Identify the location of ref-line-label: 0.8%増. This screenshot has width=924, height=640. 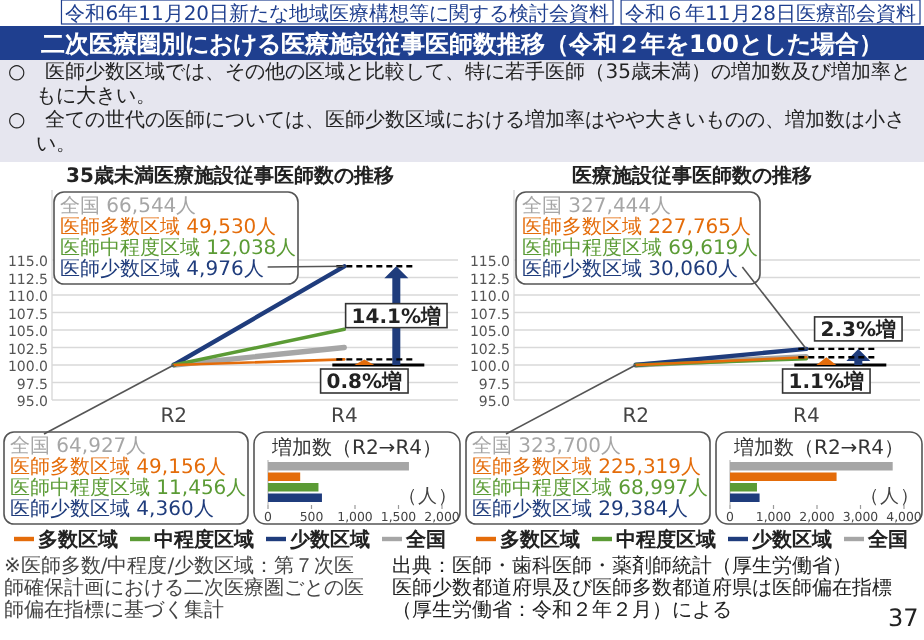
(364, 382).